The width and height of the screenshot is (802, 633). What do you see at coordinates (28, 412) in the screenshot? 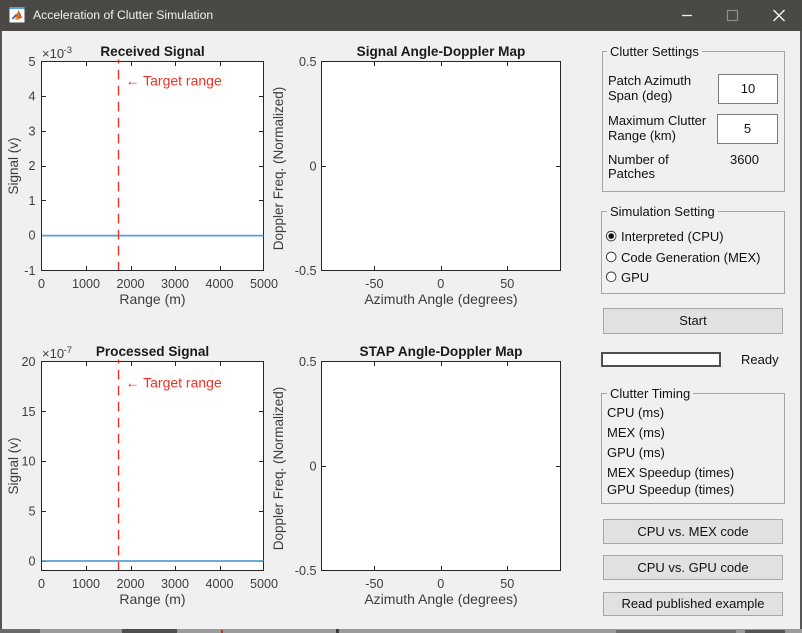
I see `svg-text: 15` at bounding box center [28, 412].